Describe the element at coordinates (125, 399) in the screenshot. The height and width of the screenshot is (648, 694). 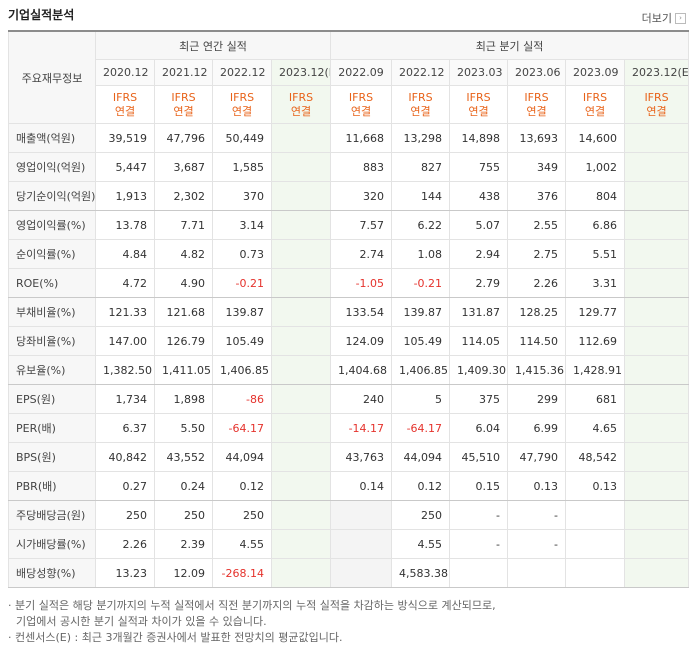
I see `value-cell: 1,734` at that location.